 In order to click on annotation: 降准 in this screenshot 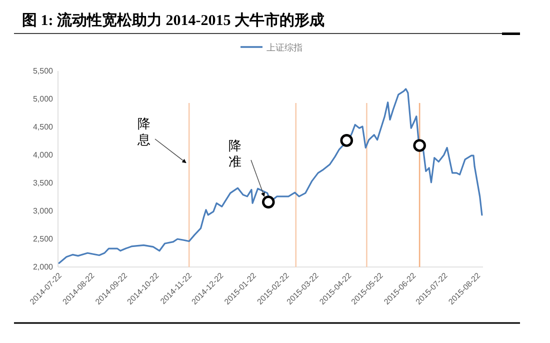, I will do `click(235, 153)`.